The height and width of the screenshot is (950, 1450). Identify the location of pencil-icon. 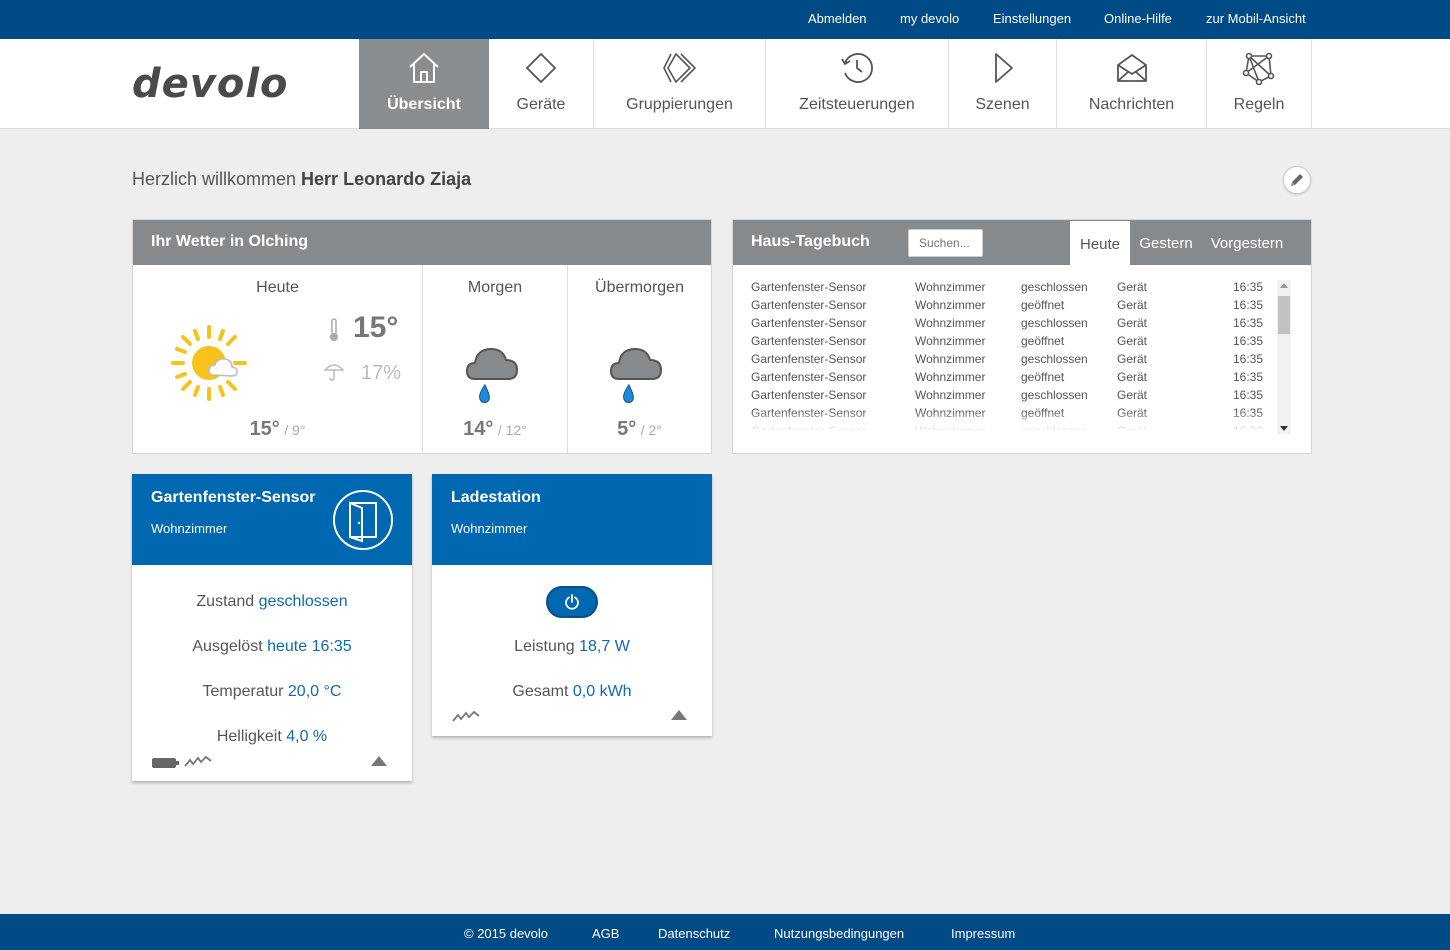
(1297, 180).